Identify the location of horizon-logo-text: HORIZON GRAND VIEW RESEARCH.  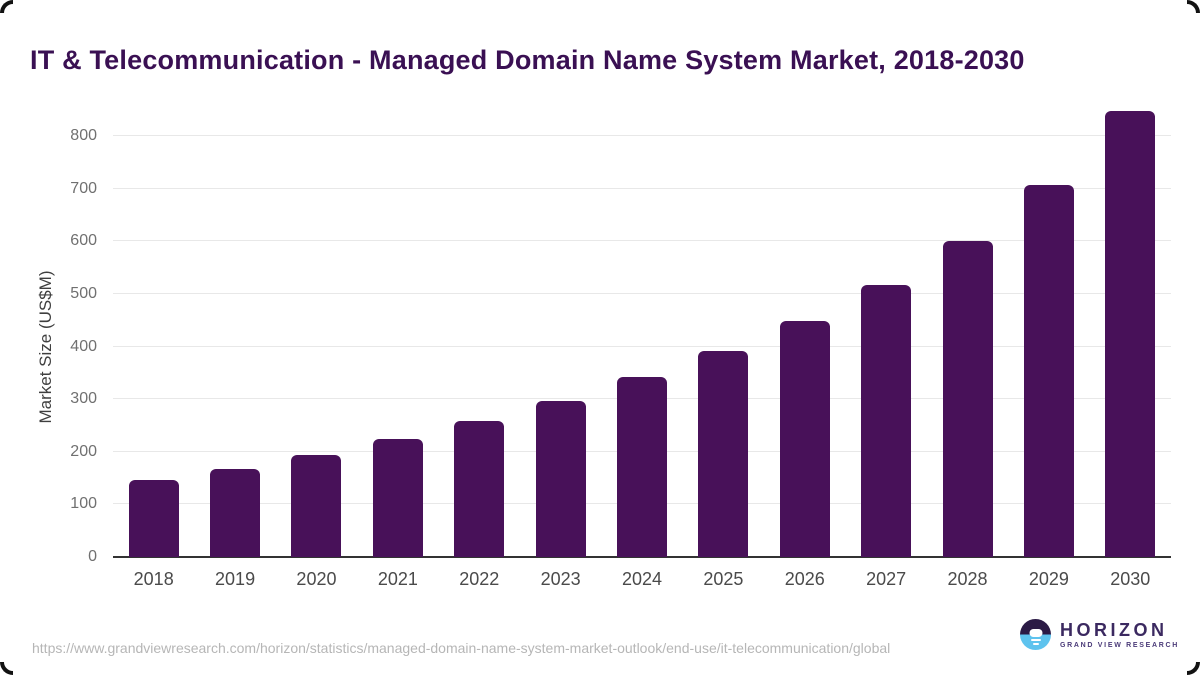
(1119, 635).